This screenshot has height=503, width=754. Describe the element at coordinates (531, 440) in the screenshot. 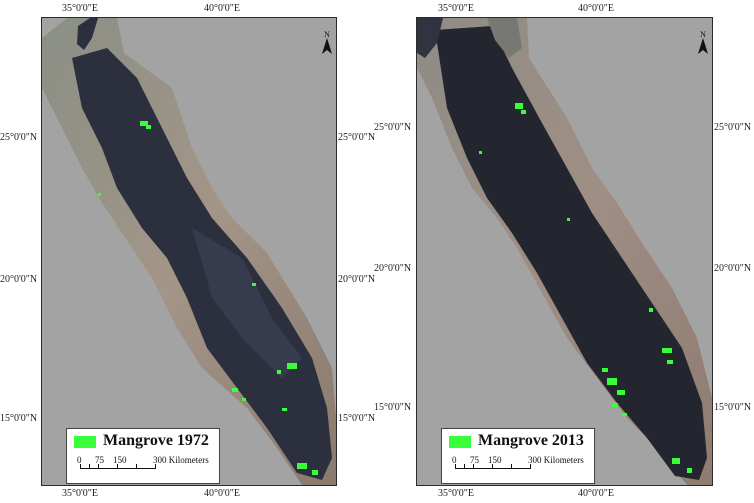

I see `legend-label: Mangrove 2013` at that location.